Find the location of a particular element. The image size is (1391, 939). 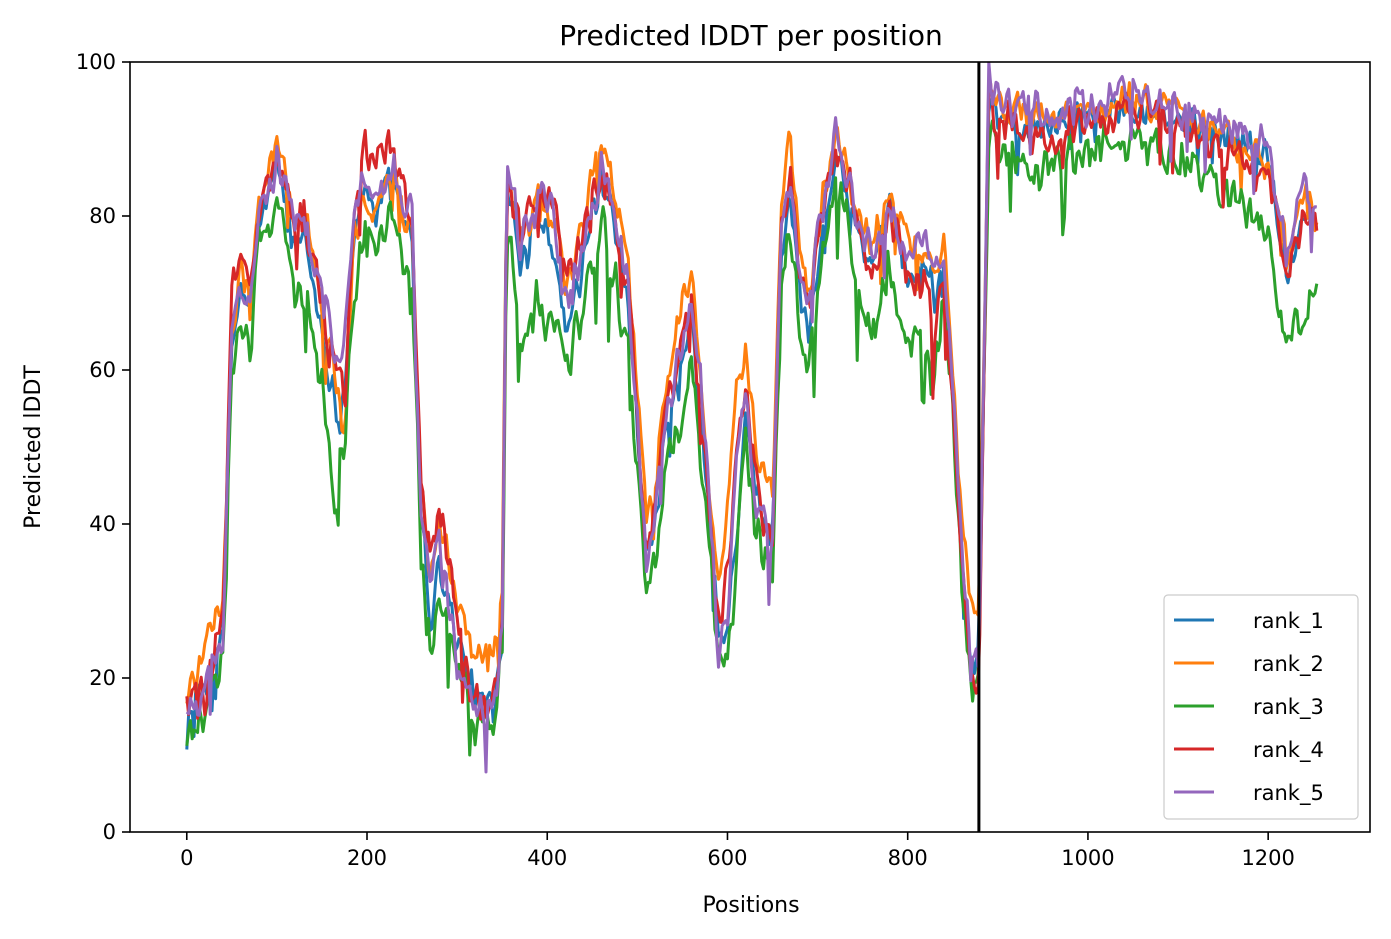

y-tick-label: 20 is located at coordinates (102, 678).